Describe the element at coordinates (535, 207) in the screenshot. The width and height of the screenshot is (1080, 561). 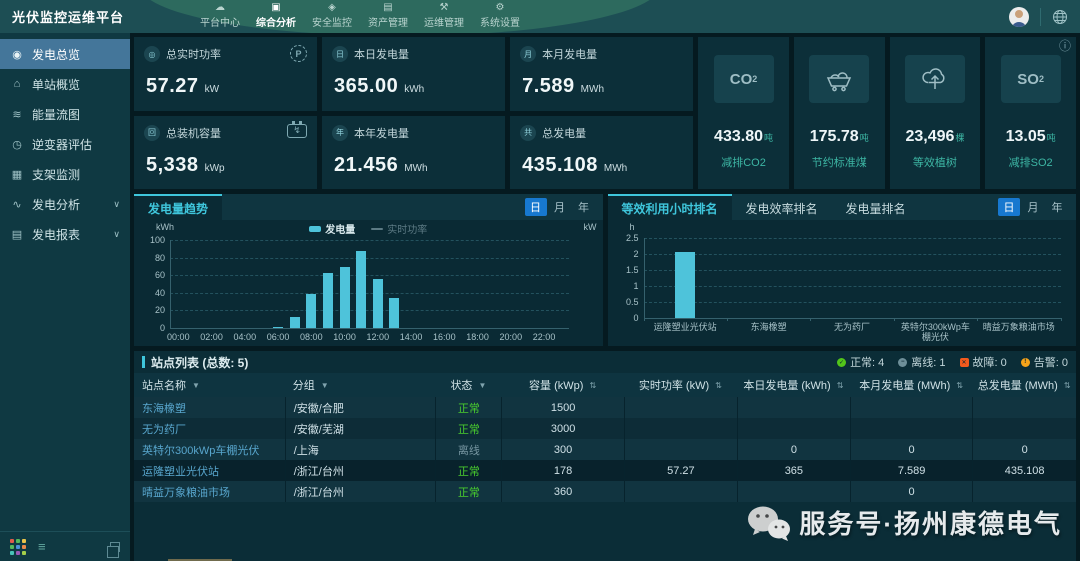
I see `trend-range-日: 日` at that location.